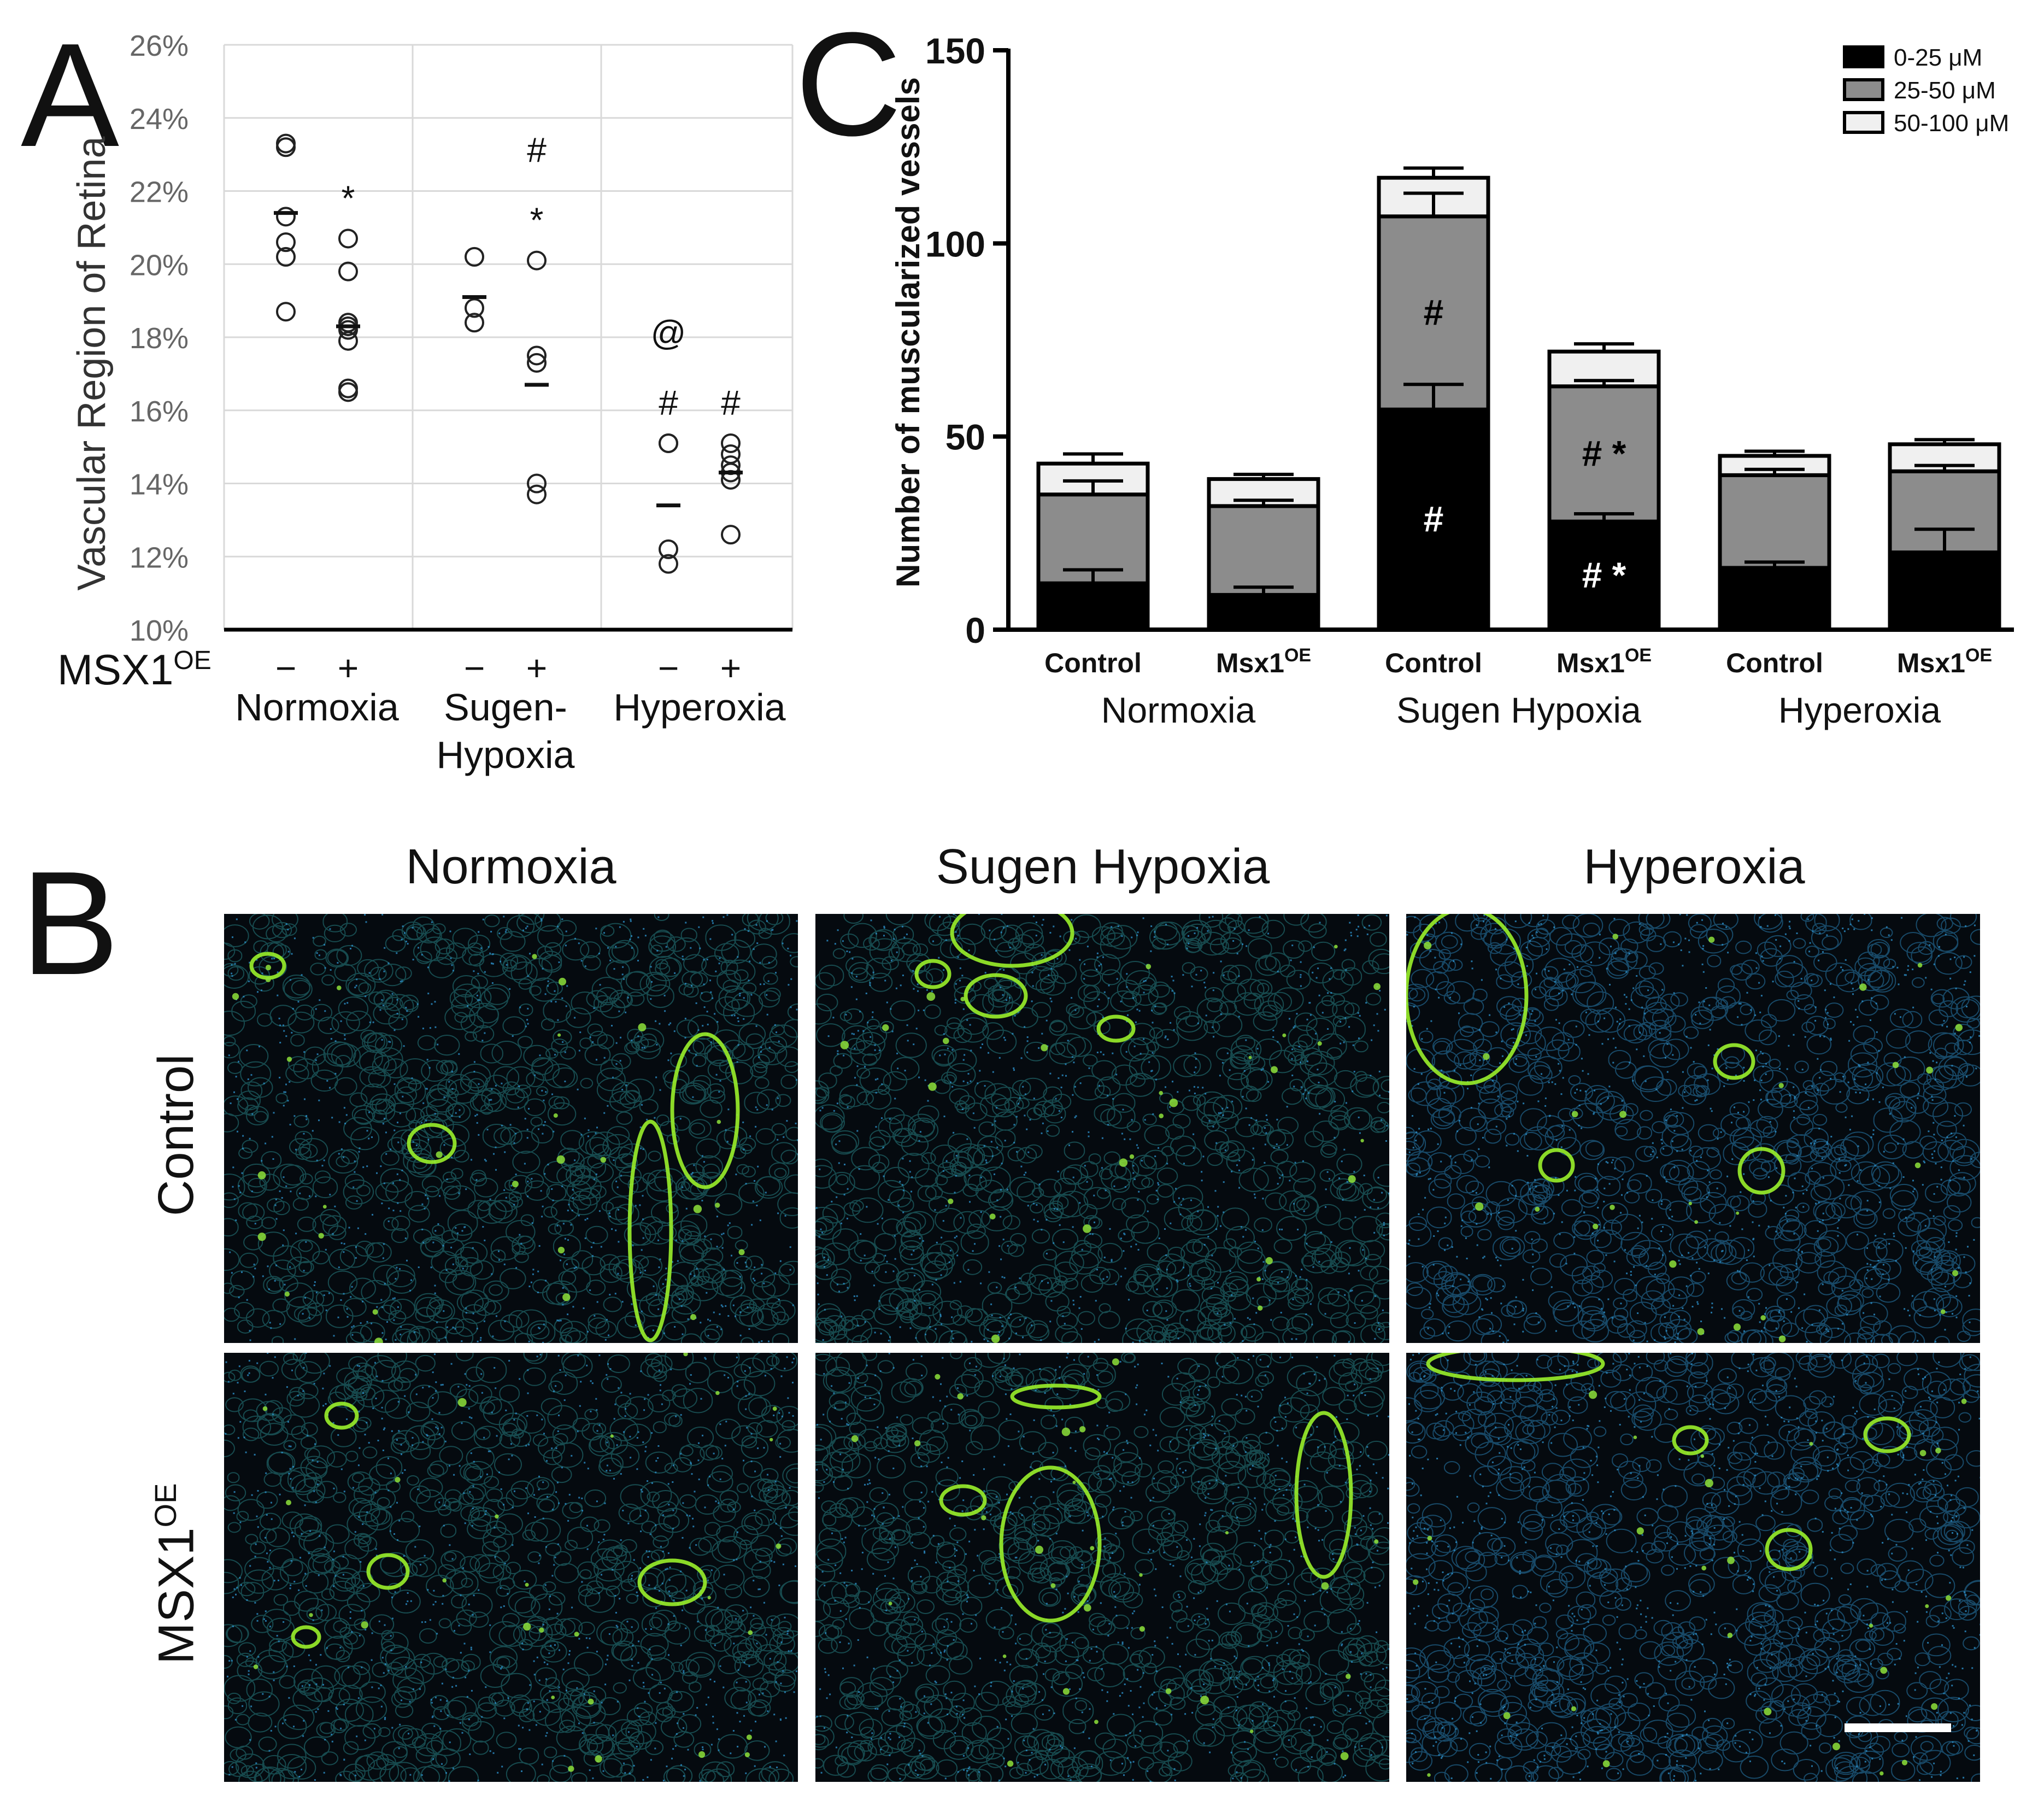  I want to click on panel-a-row-label: MSX1OE, so click(134, 670).